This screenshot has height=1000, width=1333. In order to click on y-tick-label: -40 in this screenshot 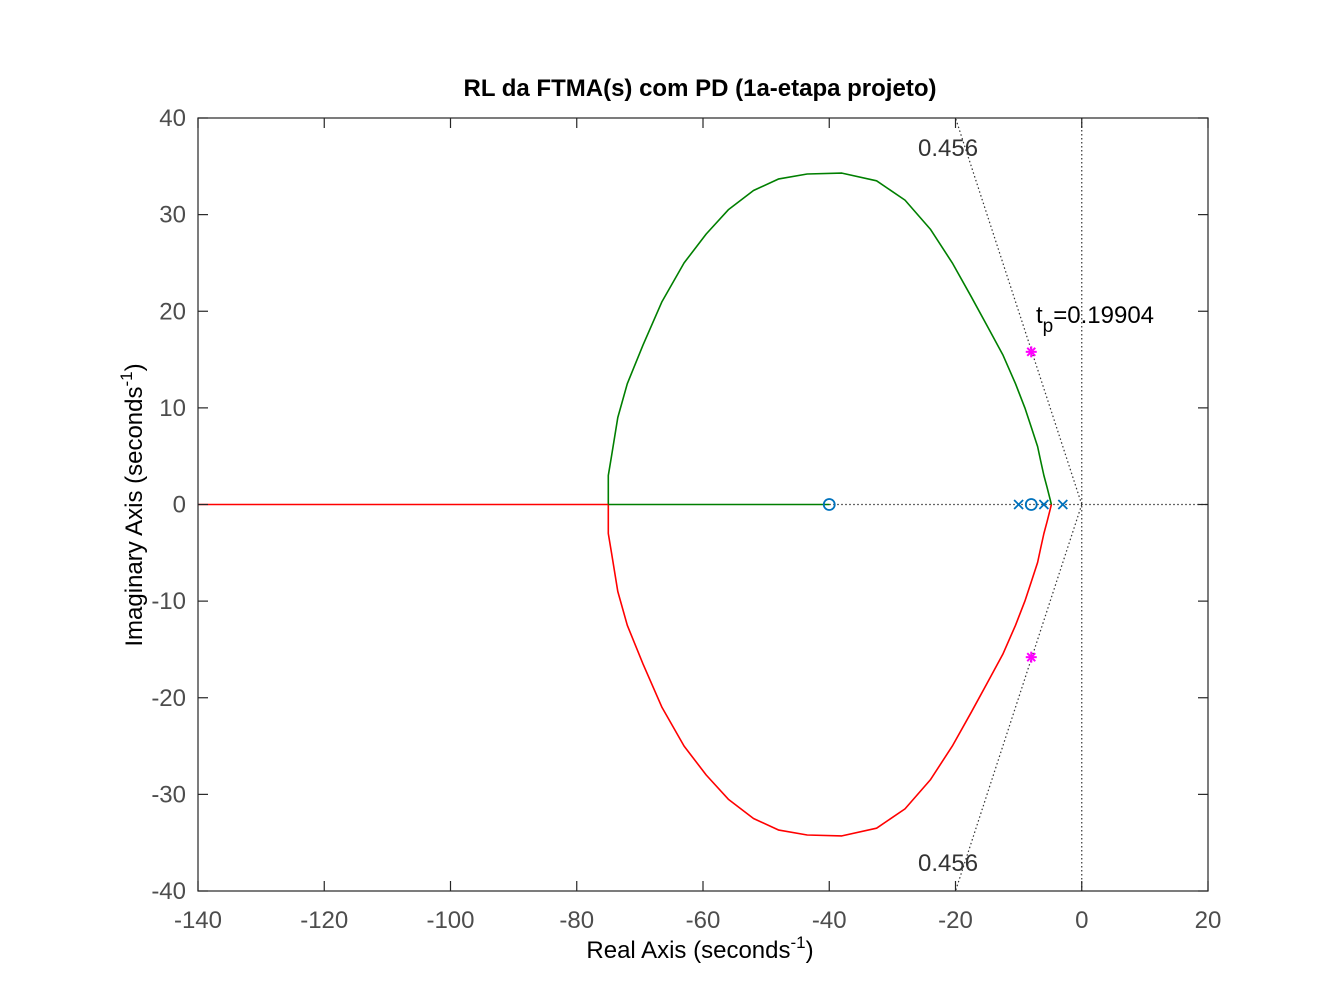, I will do `click(168, 891)`.